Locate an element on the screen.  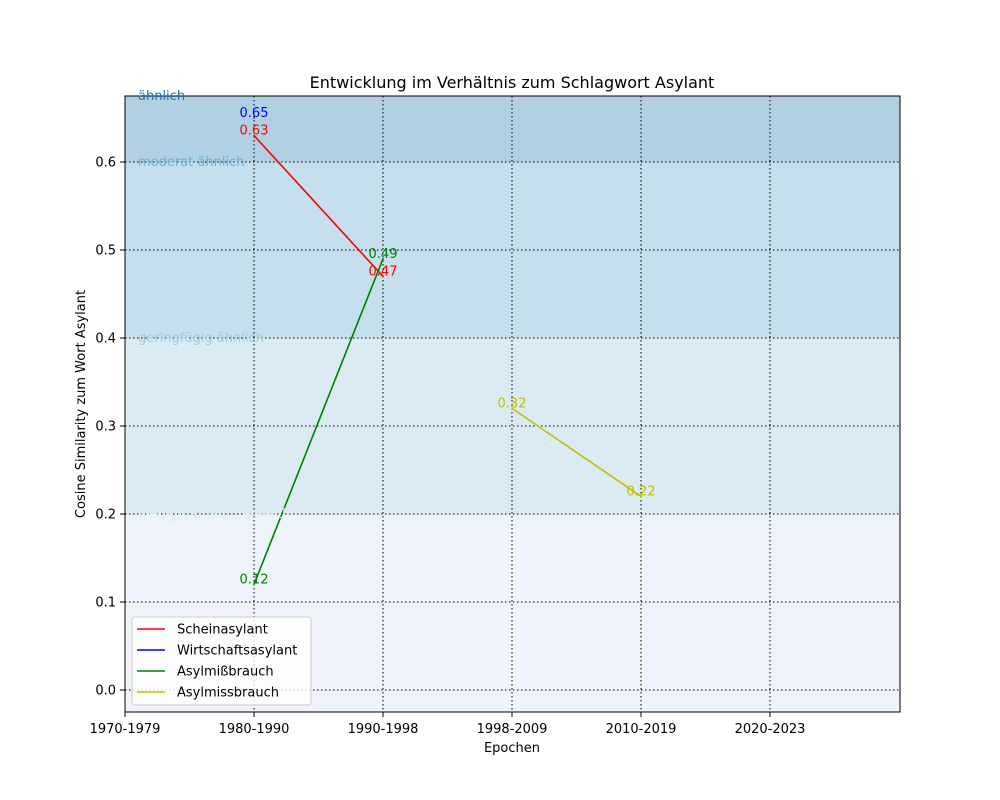
data-label: 0.65 is located at coordinates (254, 113).